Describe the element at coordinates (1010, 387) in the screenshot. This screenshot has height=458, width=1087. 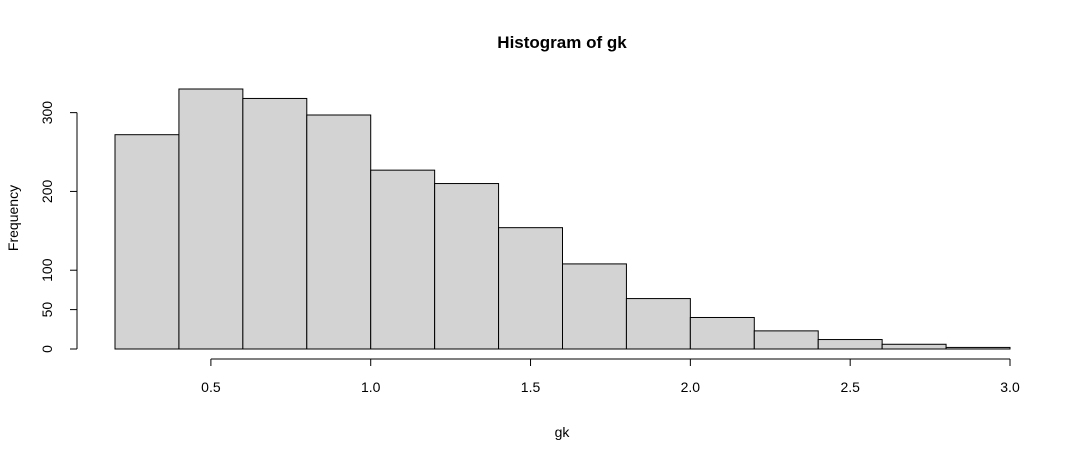
I see `x-tick-label: 3.0` at that location.